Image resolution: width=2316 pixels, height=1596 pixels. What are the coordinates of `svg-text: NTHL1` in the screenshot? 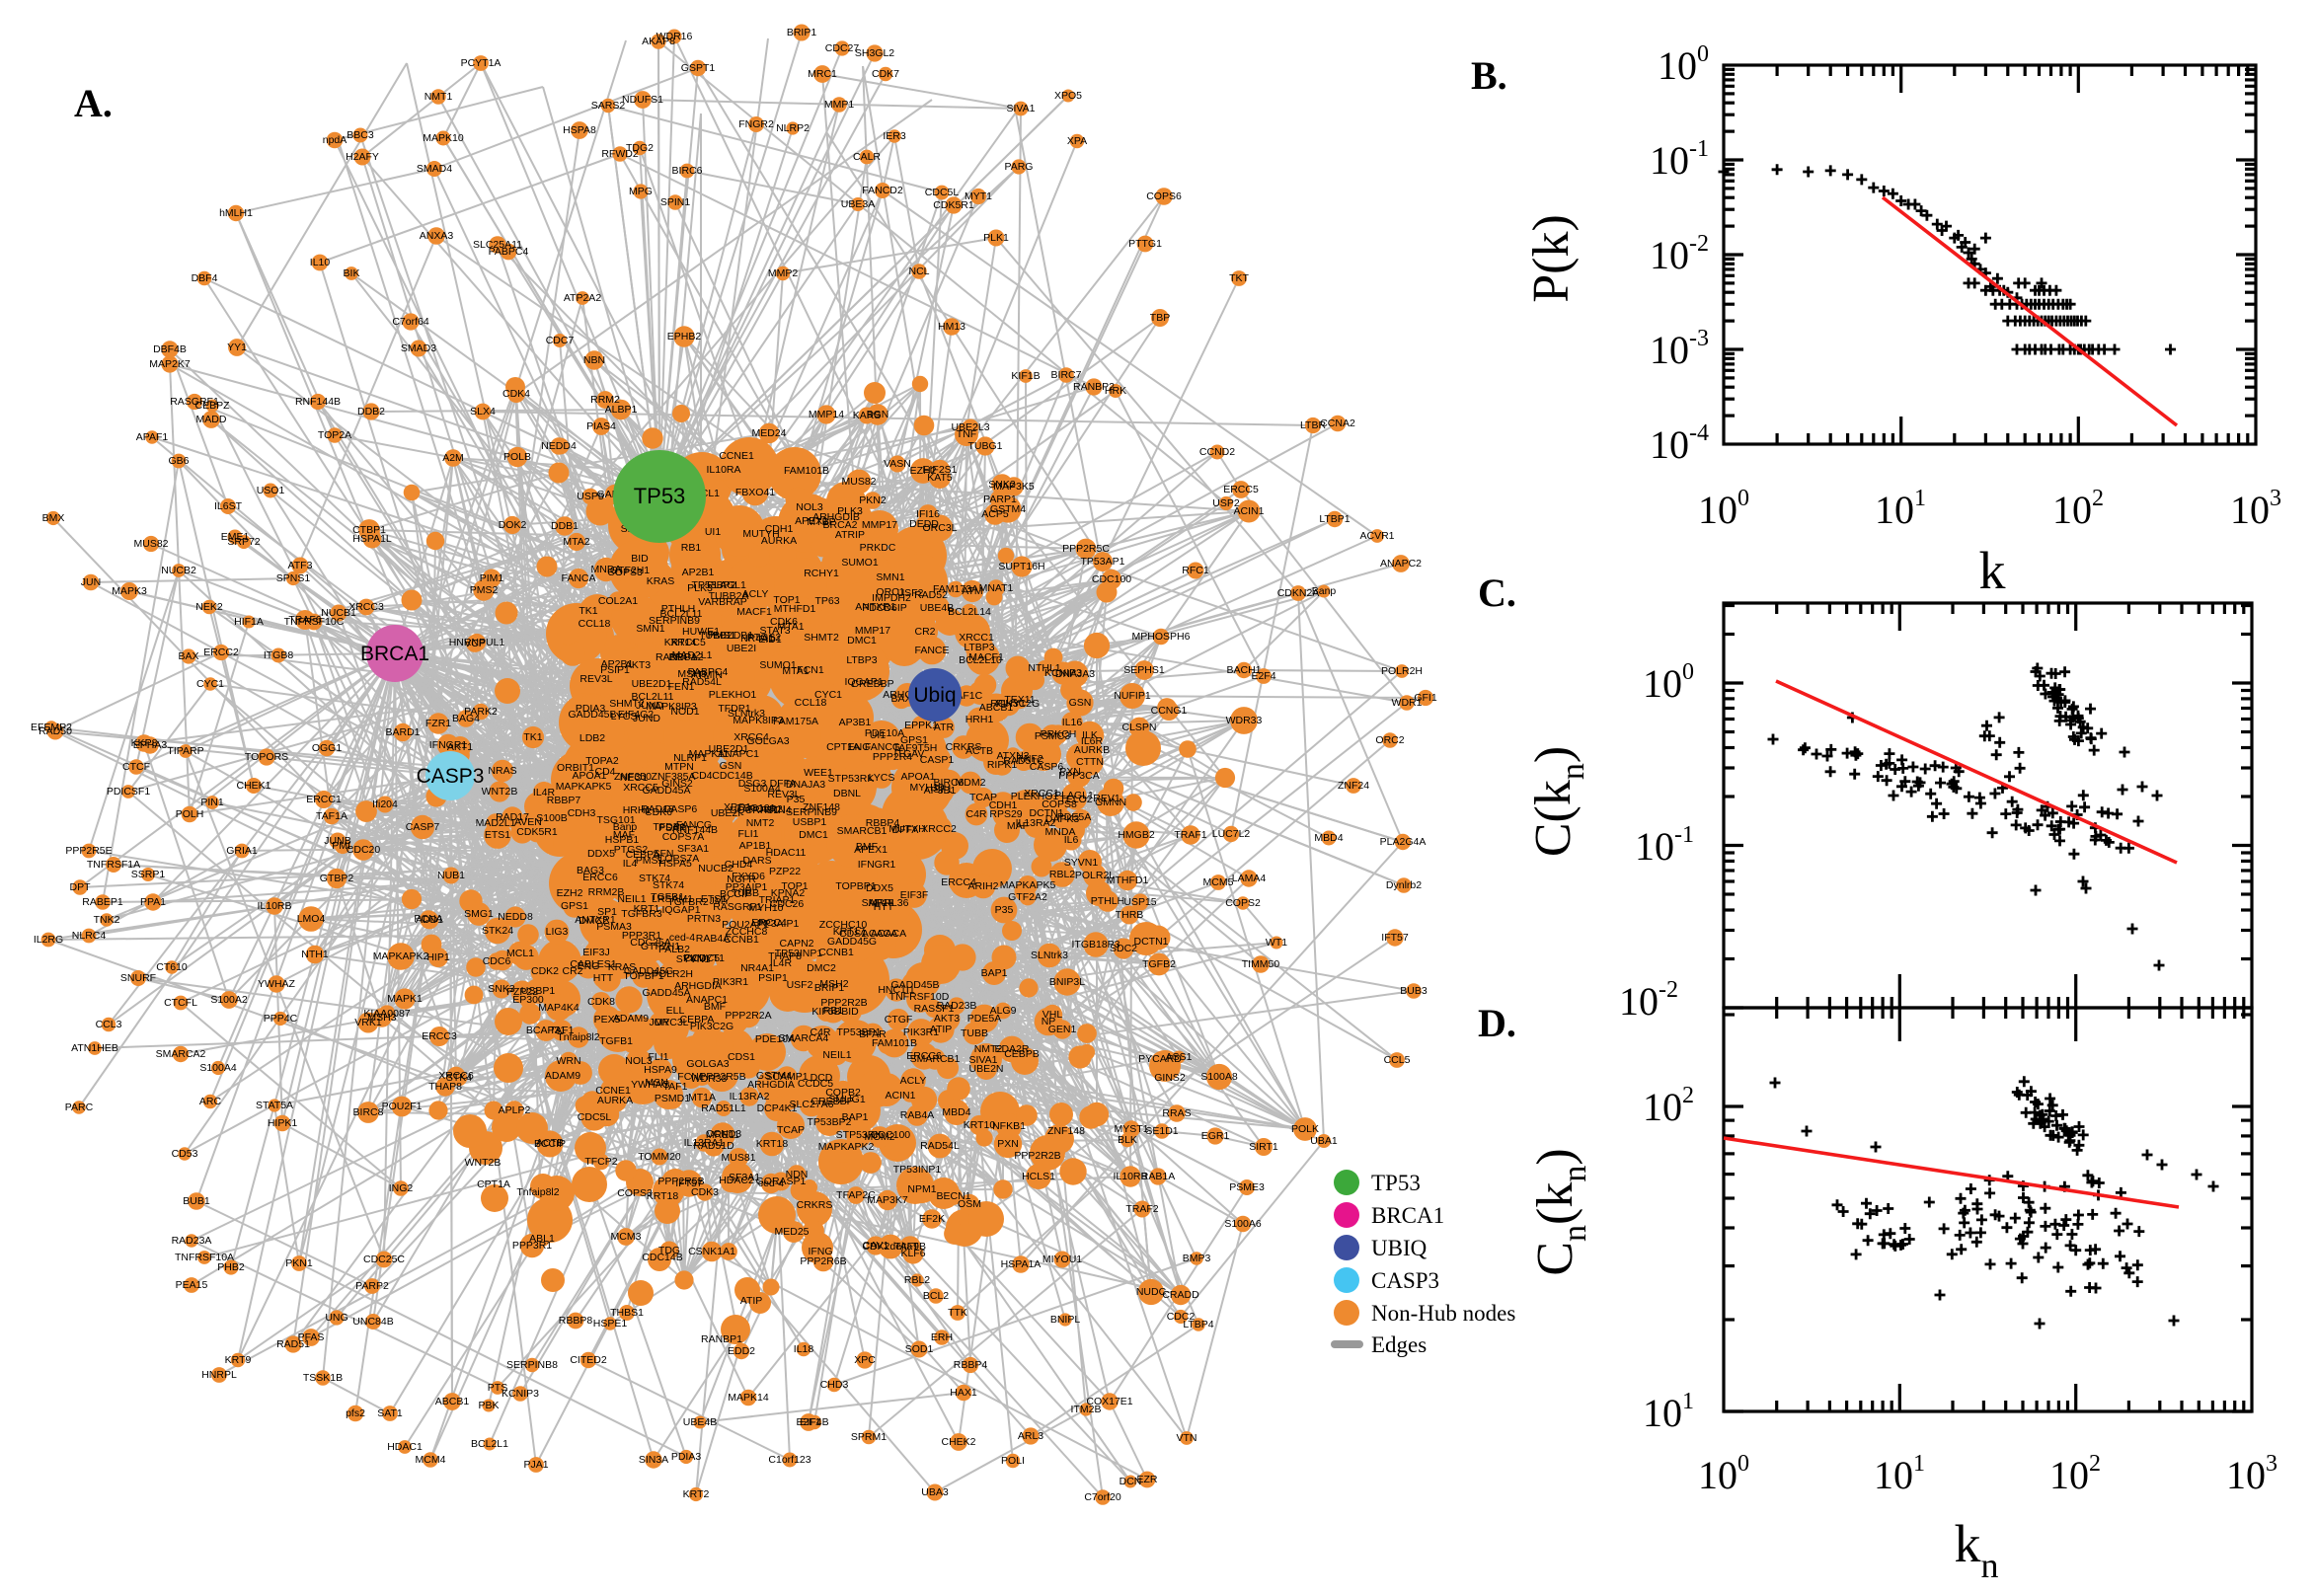 It's located at (1044, 668).